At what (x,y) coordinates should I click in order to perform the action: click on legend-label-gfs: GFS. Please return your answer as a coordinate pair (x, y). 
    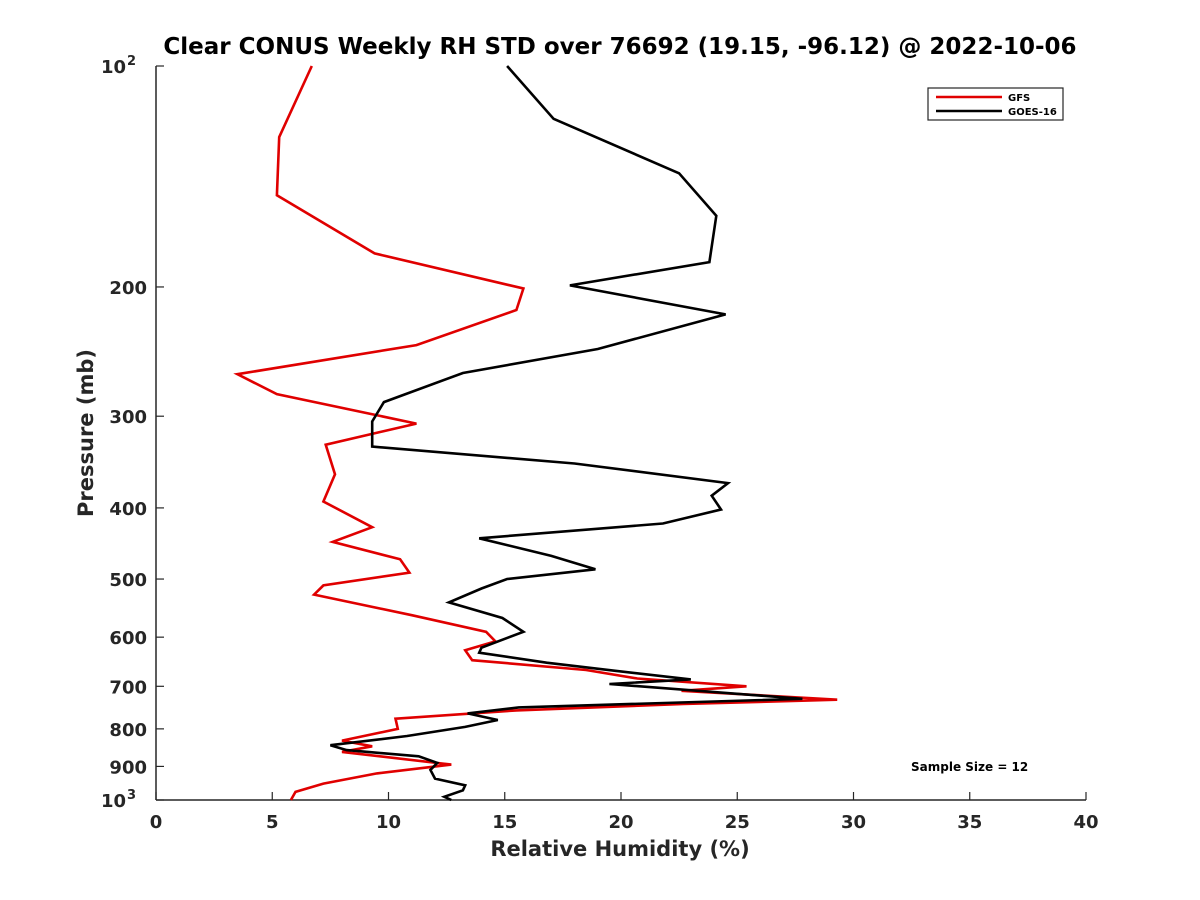
    Looking at the image, I should click on (1019, 98).